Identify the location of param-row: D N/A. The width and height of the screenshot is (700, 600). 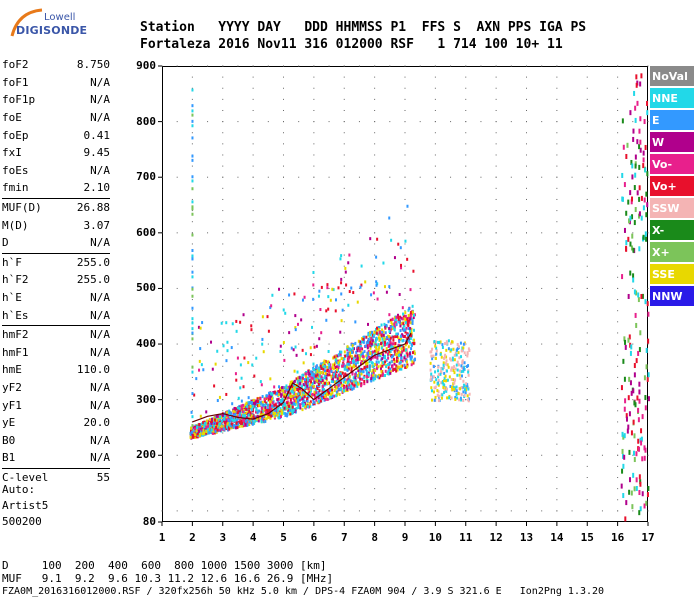
(56, 243).